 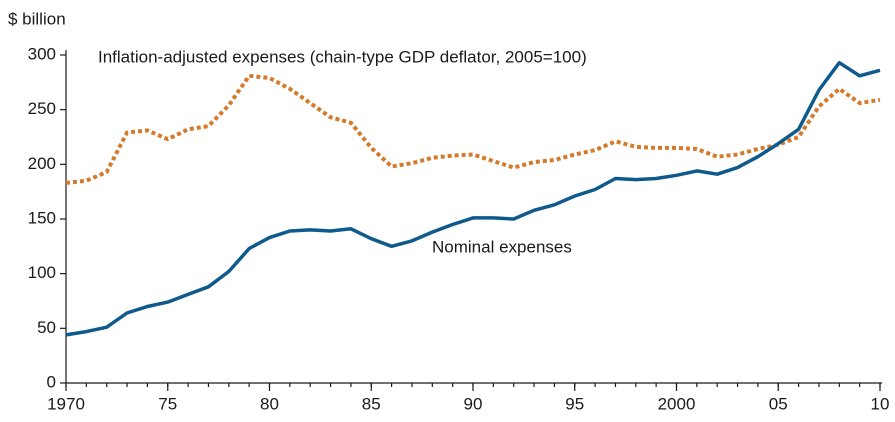 I want to click on y-tick-label: 0, so click(x=51, y=381).